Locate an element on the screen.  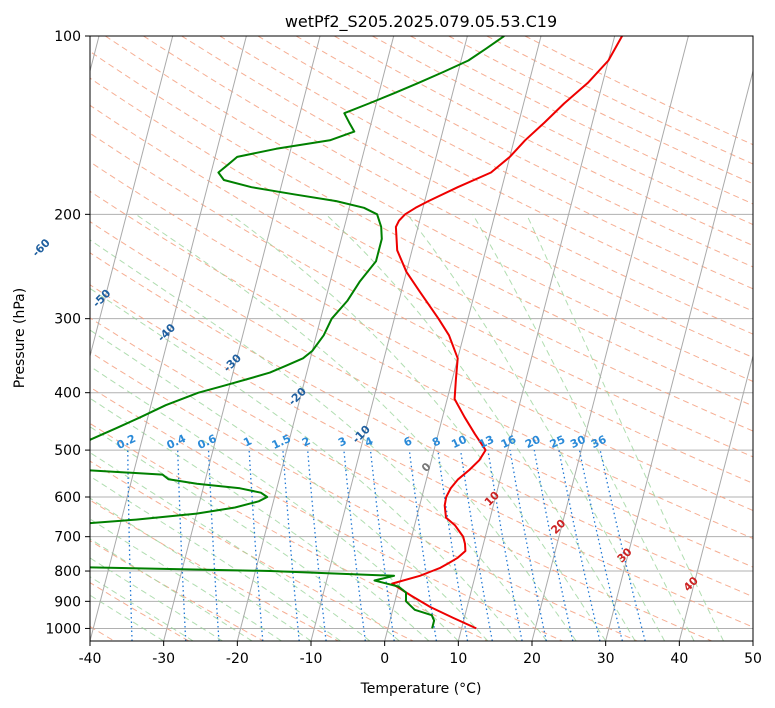
y-tick-label: 600 is located at coordinates (67, 498).